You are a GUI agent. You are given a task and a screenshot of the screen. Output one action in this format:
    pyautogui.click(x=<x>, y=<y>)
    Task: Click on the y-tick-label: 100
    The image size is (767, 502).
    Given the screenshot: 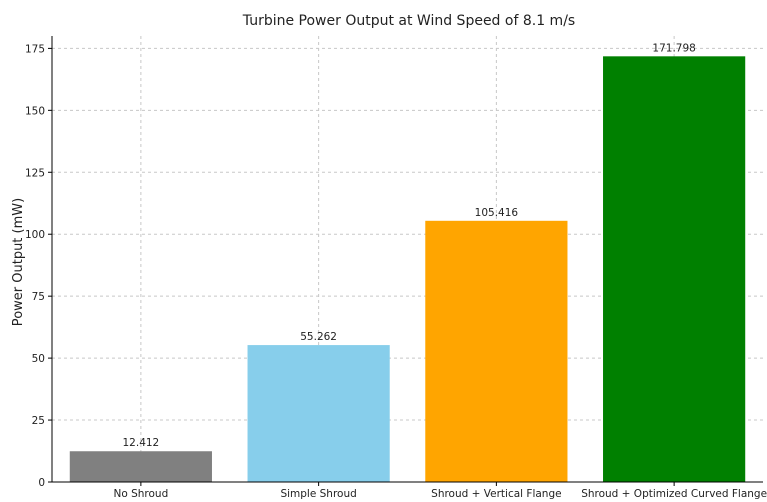 What is the action you would take?
    pyautogui.click(x=35, y=235)
    